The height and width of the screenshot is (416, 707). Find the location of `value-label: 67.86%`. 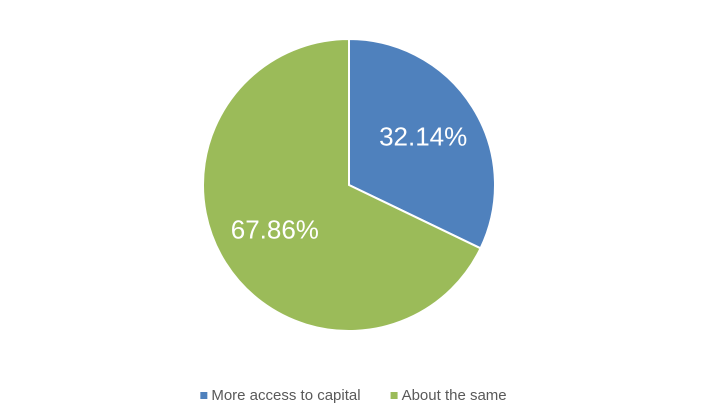

value-label: 67.86% is located at coordinates (275, 229).